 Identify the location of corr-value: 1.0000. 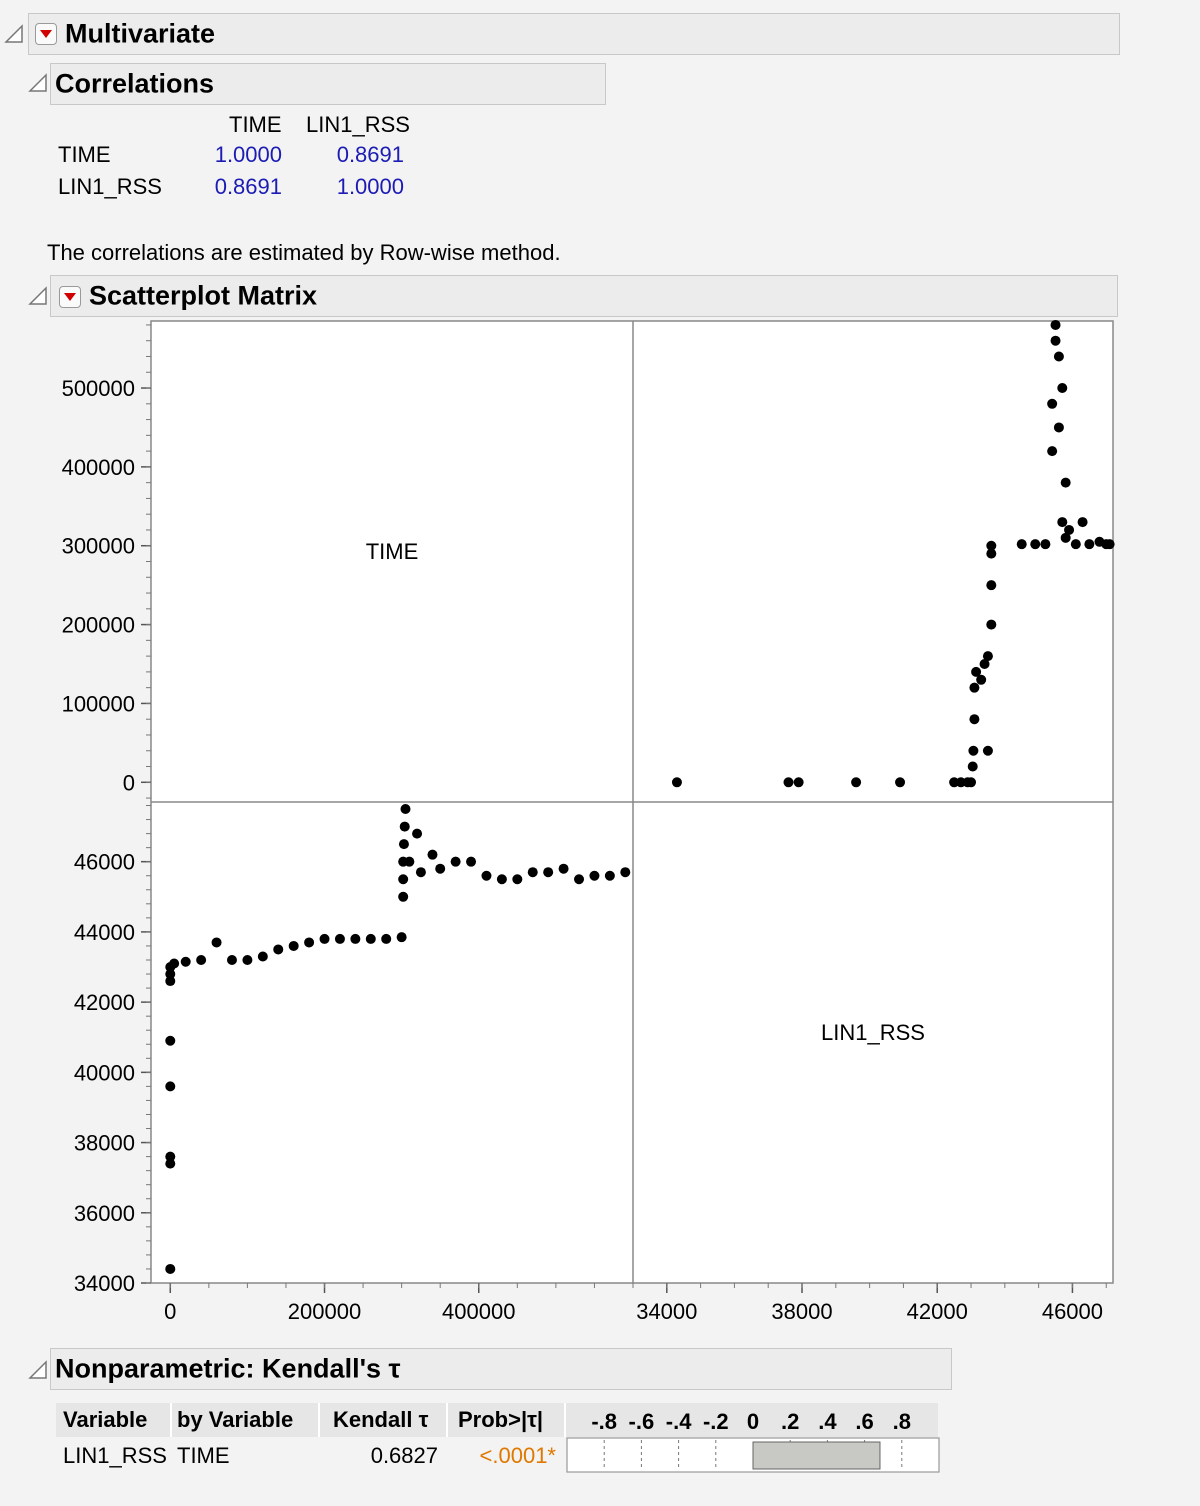
(370, 186).